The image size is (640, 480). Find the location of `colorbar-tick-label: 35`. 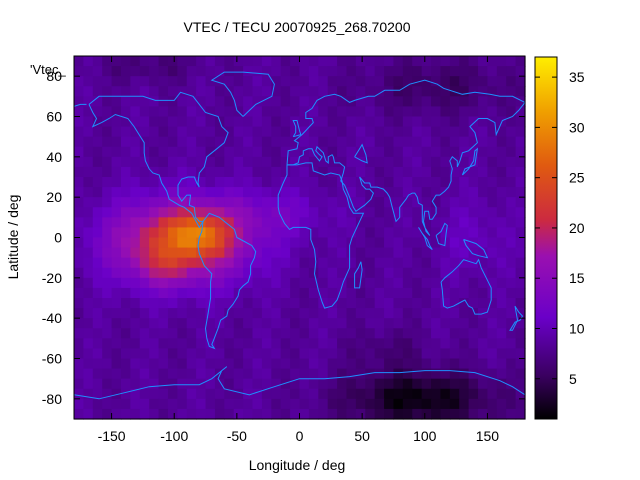

colorbar-tick-label: 35 is located at coordinates (577, 77).